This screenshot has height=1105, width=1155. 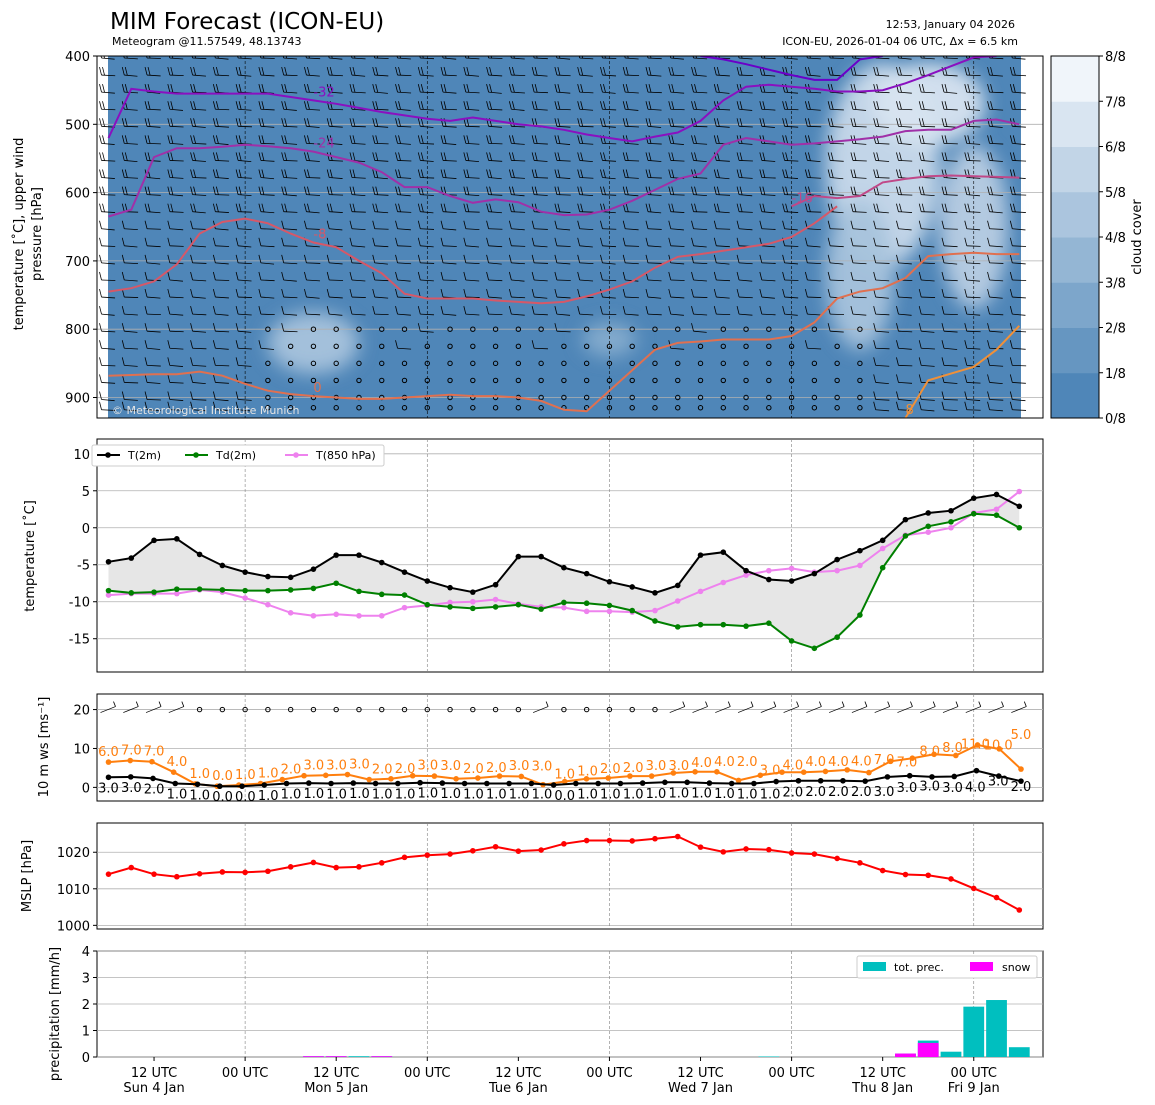 What do you see at coordinates (19, 234) in the screenshot?
I see `cloud-panel-ylabel-line1: temperature [˚C], upper wind` at bounding box center [19, 234].